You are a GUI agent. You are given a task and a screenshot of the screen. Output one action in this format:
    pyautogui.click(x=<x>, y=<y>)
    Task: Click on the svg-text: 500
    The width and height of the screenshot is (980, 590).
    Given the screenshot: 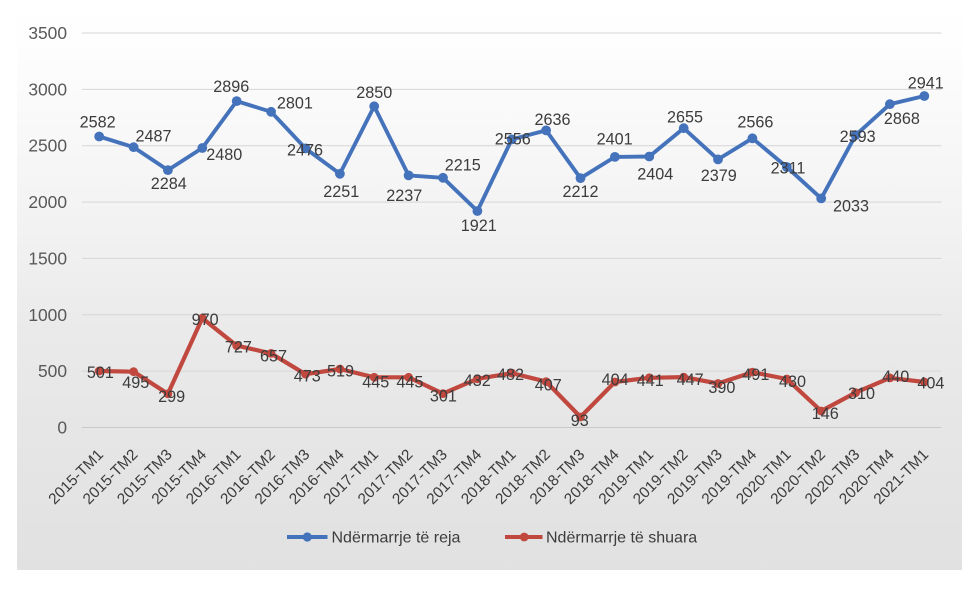 What is the action you would take?
    pyautogui.click(x=52, y=371)
    